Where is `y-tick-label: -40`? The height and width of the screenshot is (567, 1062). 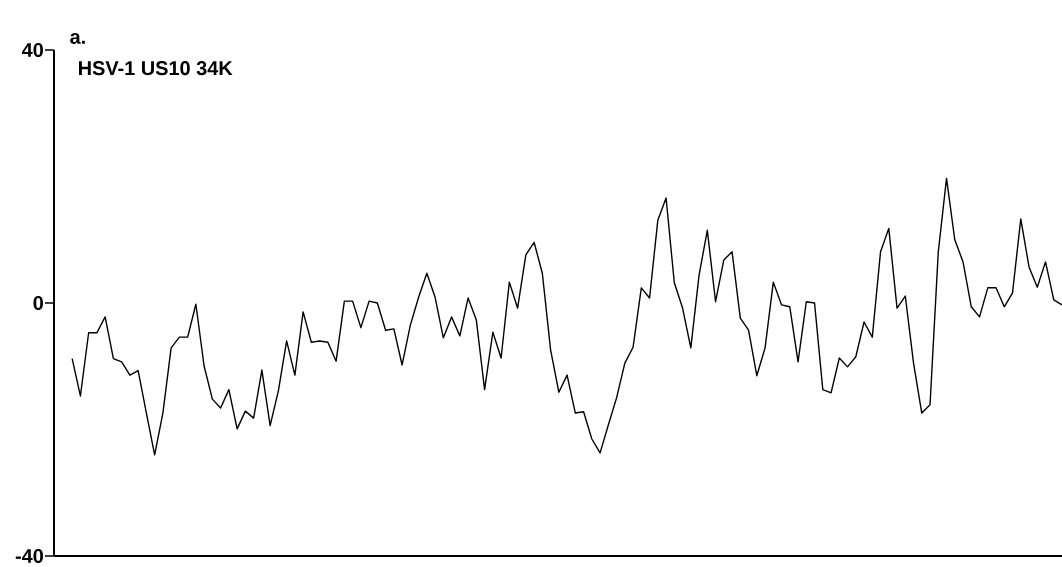
y-tick-label: -40 is located at coordinates (29, 556).